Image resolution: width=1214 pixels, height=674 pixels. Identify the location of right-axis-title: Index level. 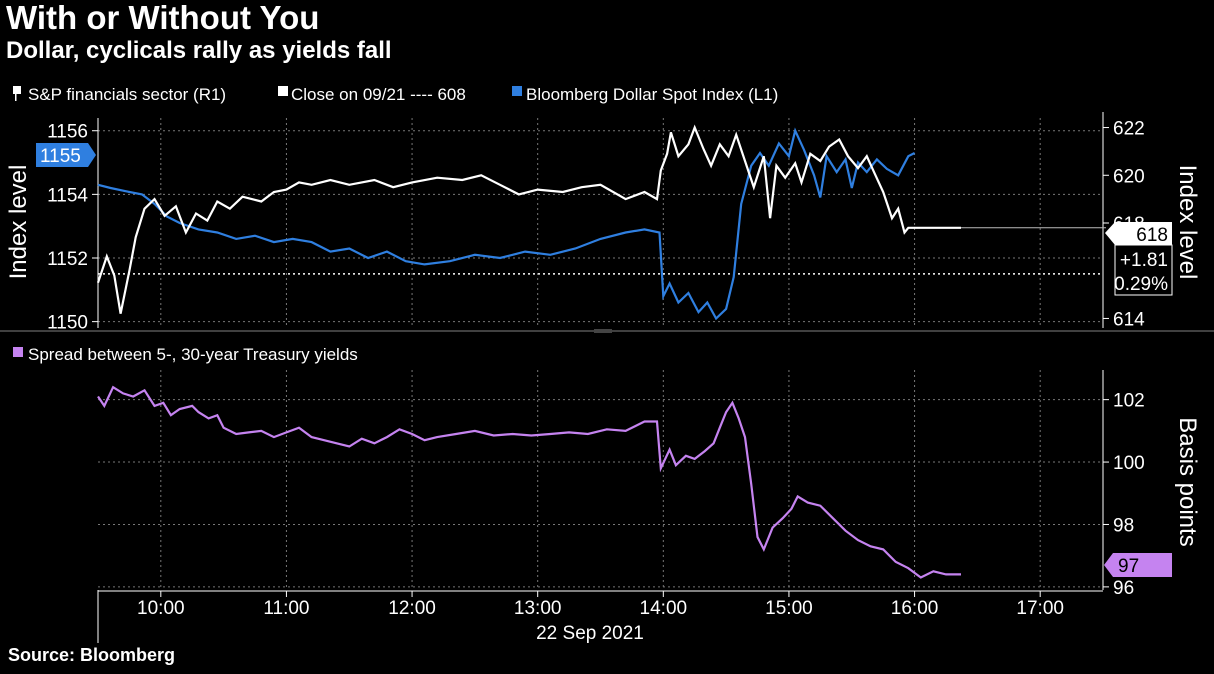
(1187, 222).